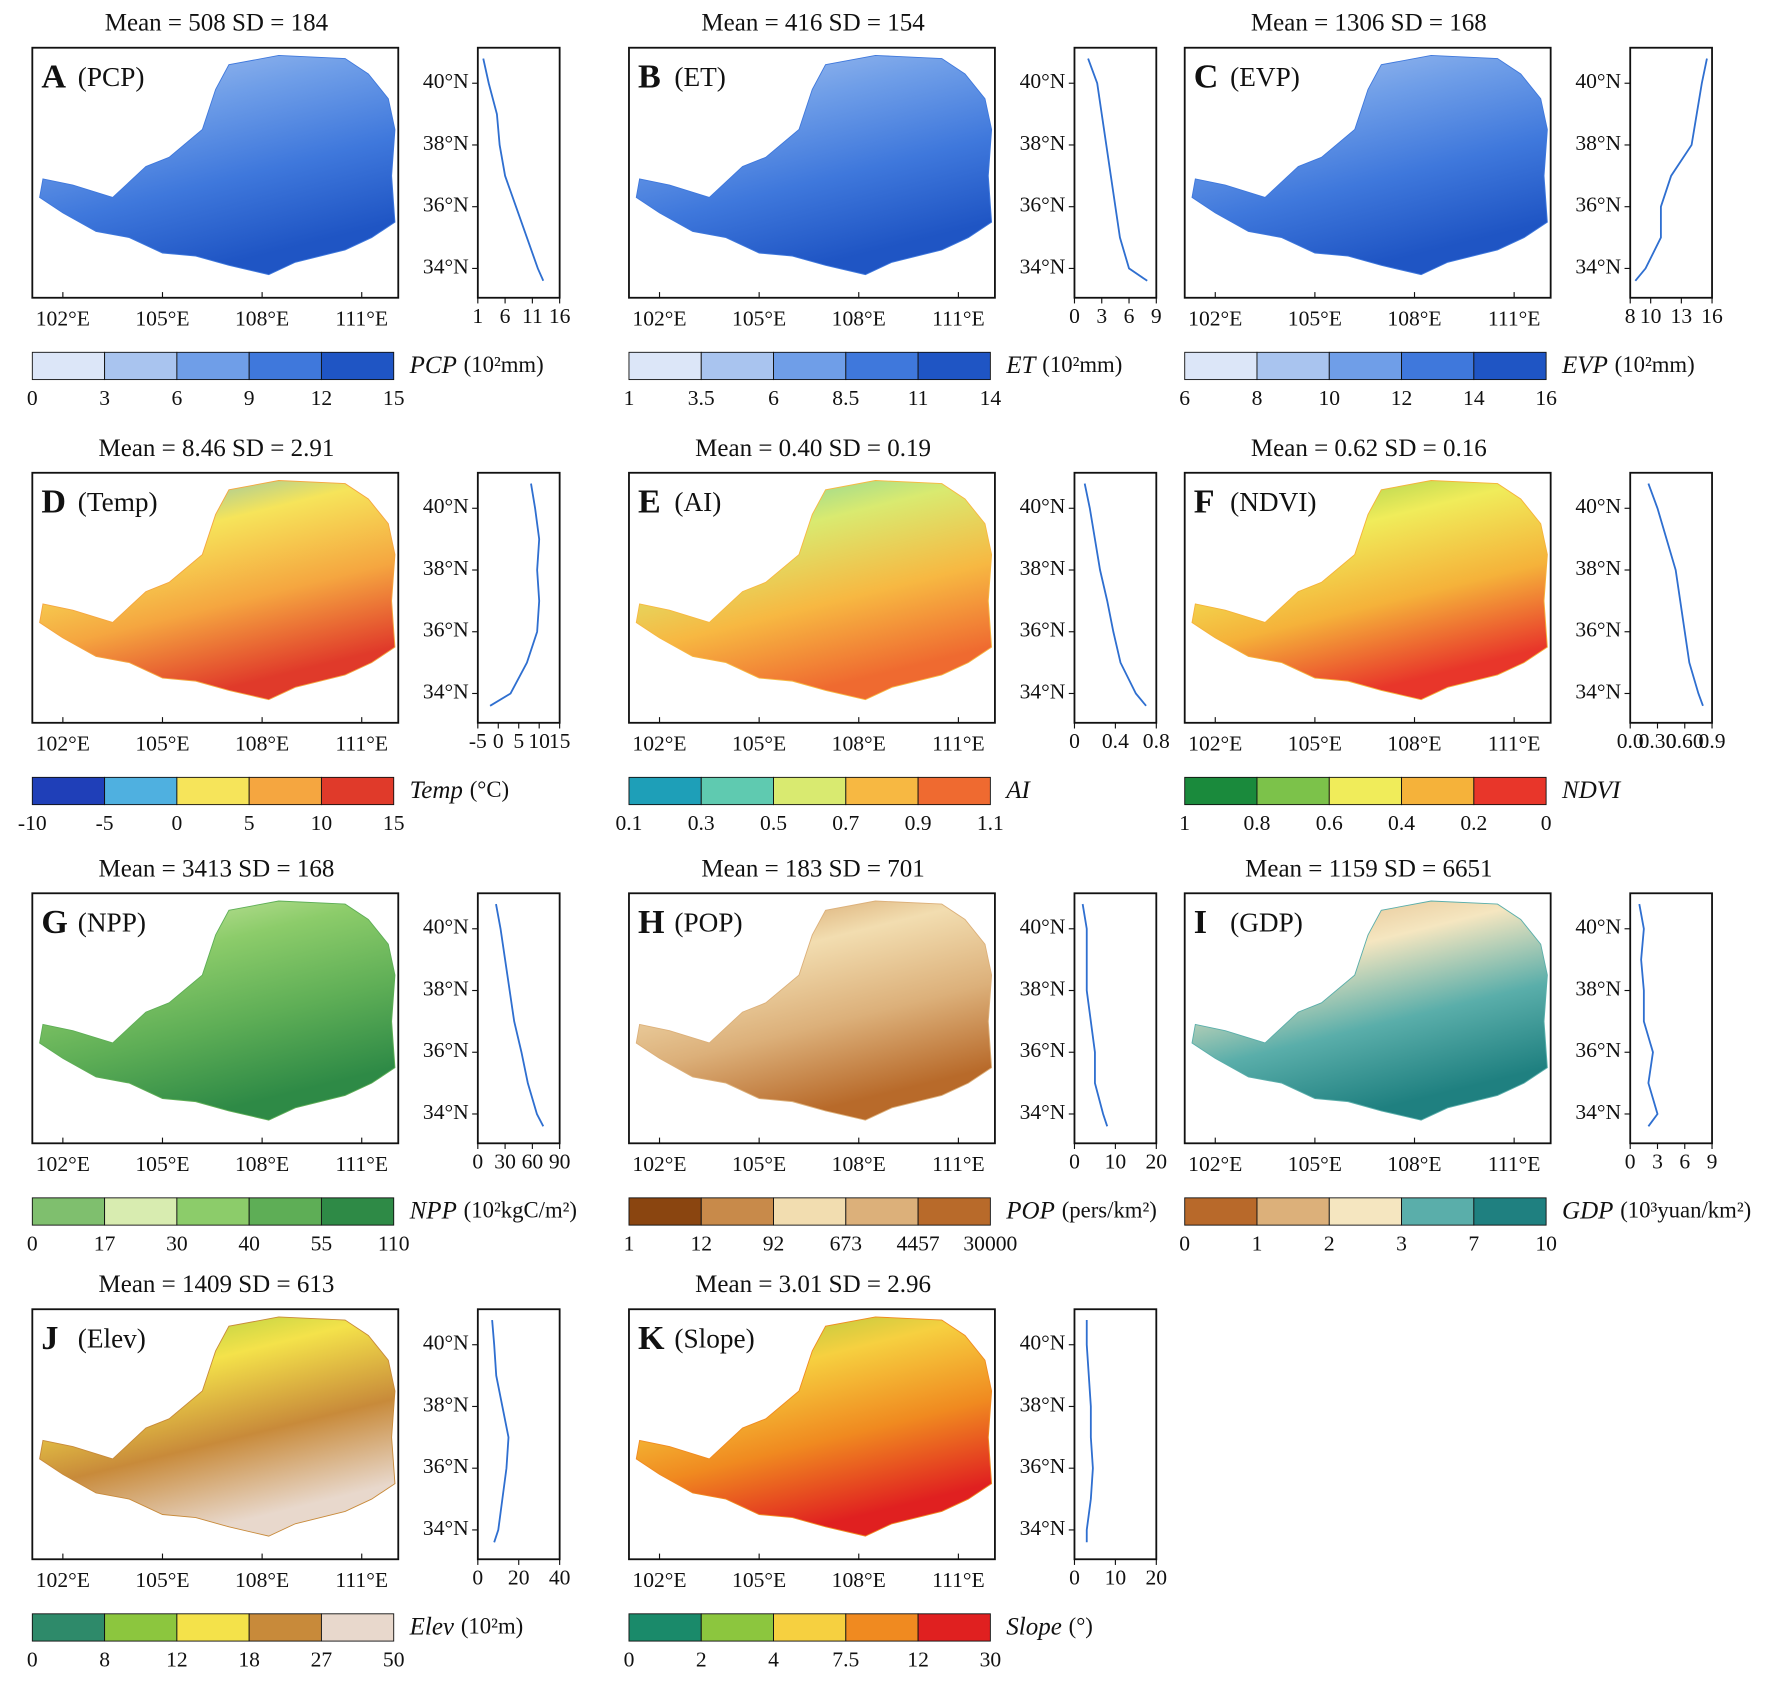 Image resolution: width=1783 pixels, height=1682 pixels. I want to click on profile-x-tick-label: 13, so click(1682, 316).